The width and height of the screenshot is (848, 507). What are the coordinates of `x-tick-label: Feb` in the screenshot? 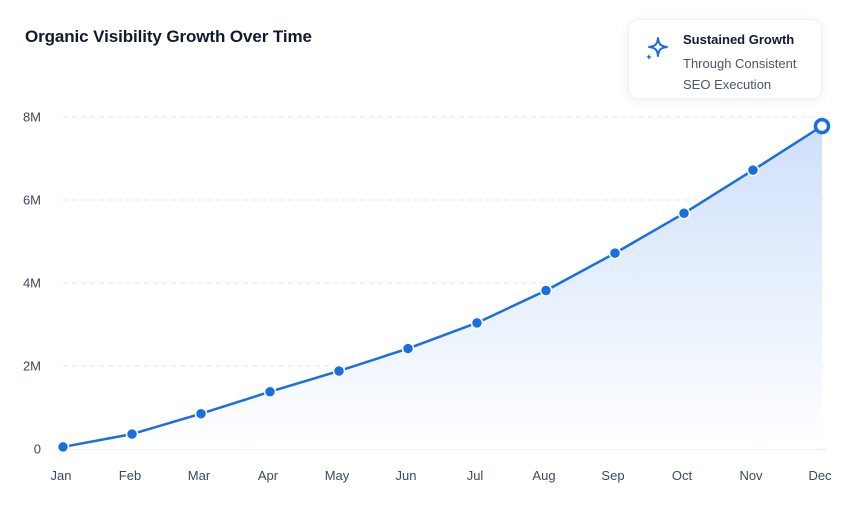 It's located at (130, 475).